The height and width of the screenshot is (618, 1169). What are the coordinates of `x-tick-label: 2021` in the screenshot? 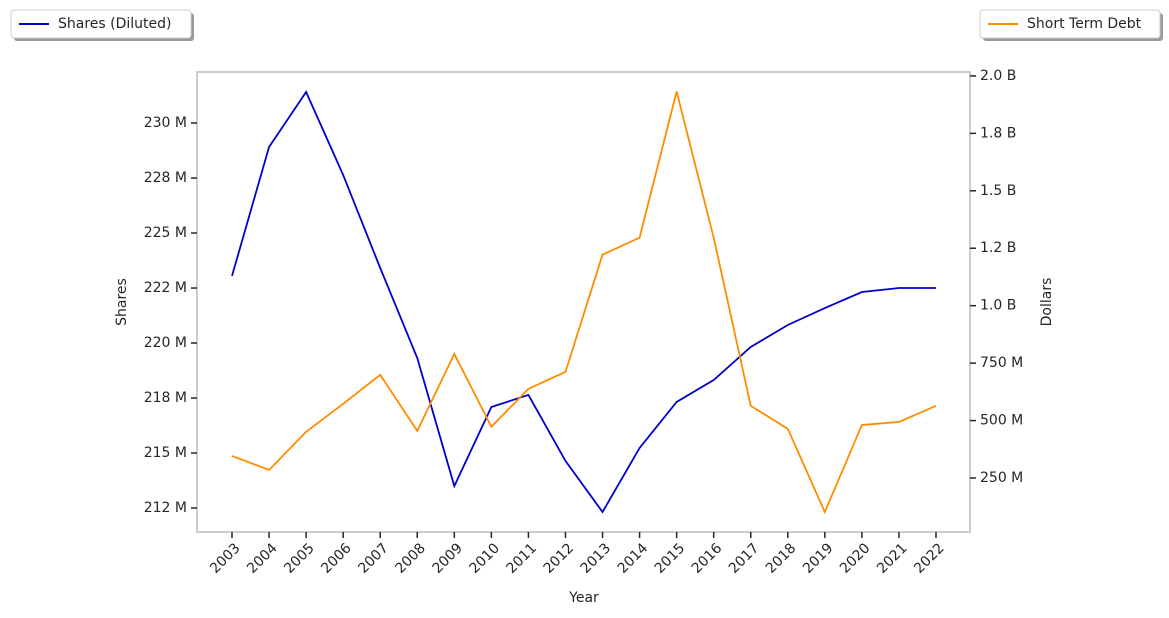 It's located at (892, 558).